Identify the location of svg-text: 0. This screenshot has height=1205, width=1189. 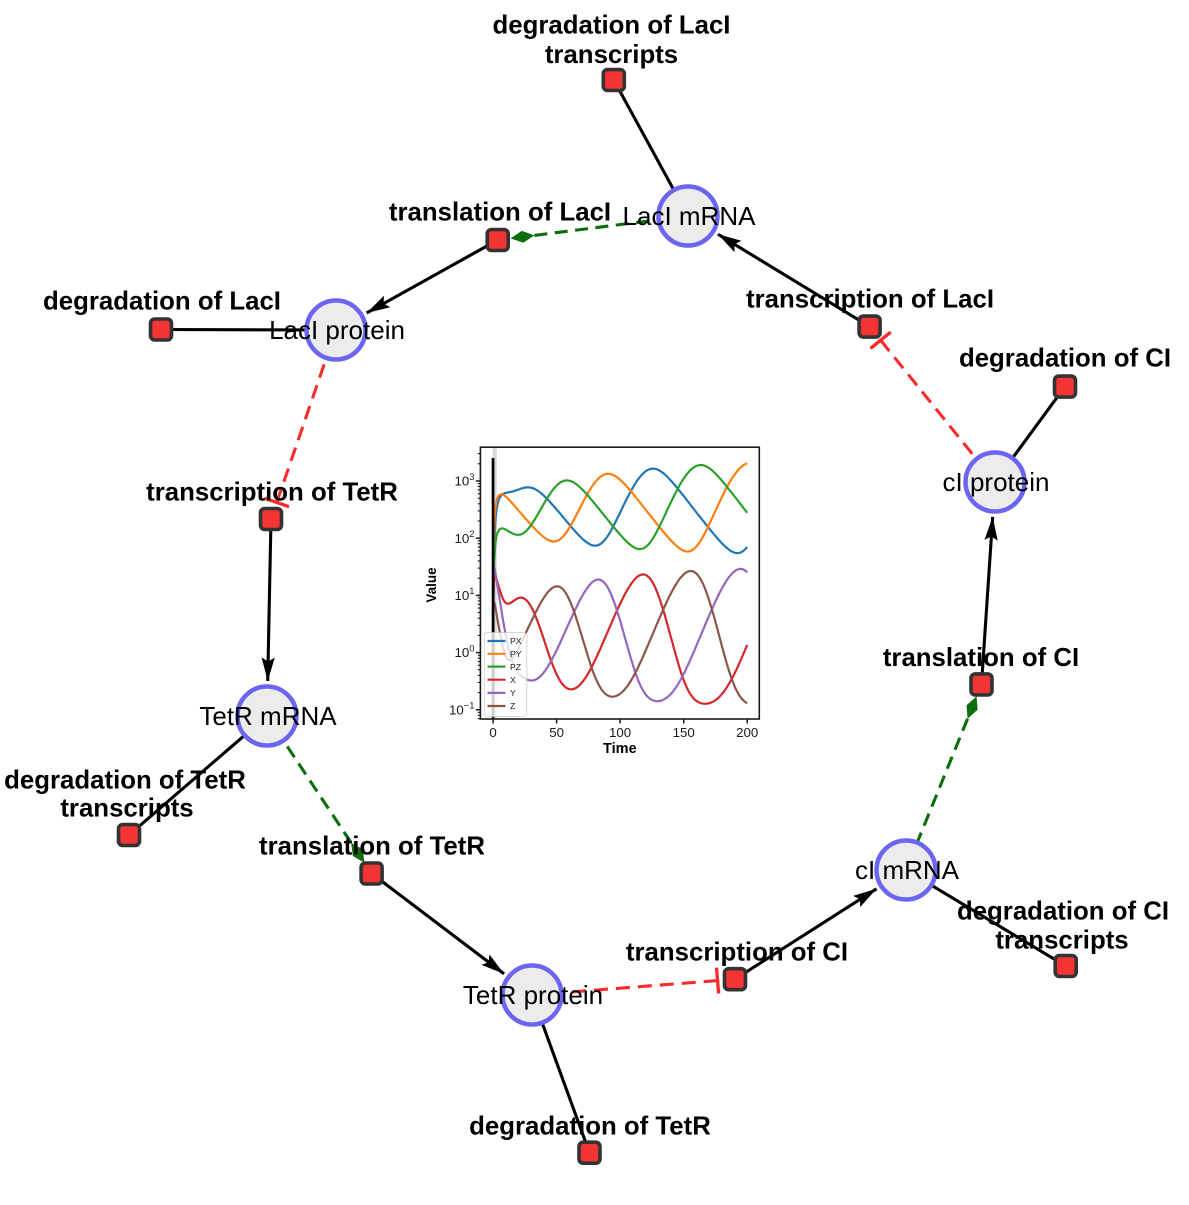
(492, 732).